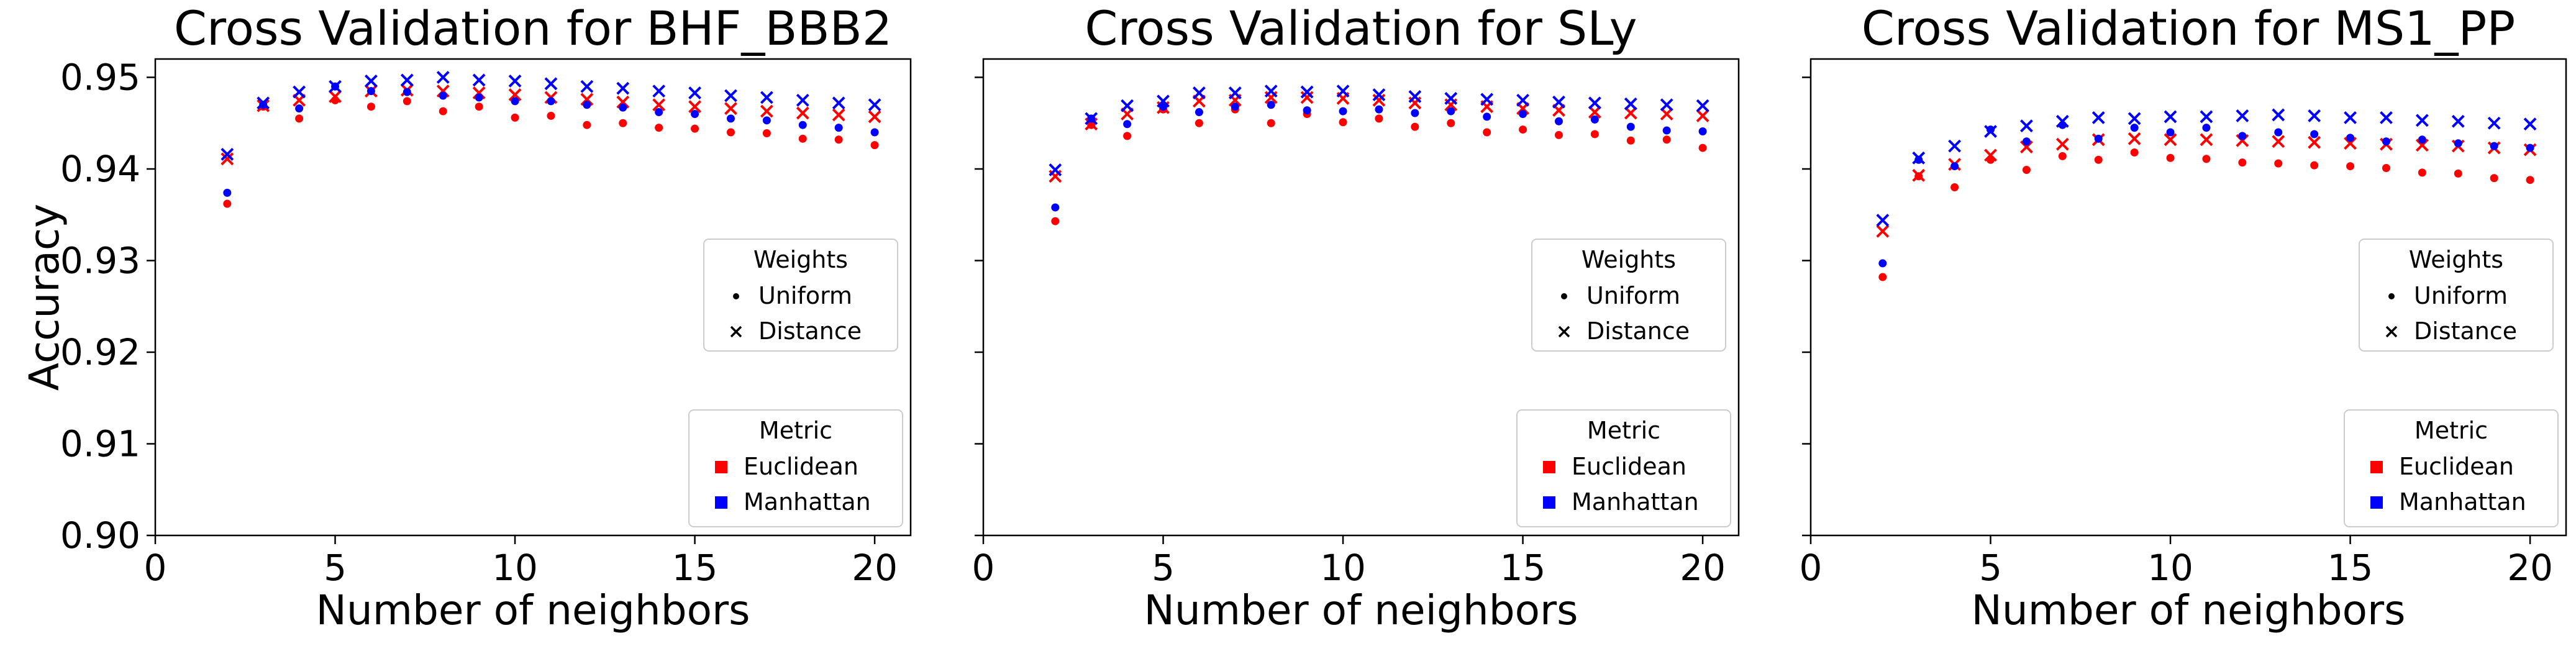 This screenshot has width=2576, height=646. Describe the element at coordinates (2391, 331) in the screenshot. I see `legend-marker-distance` at that location.